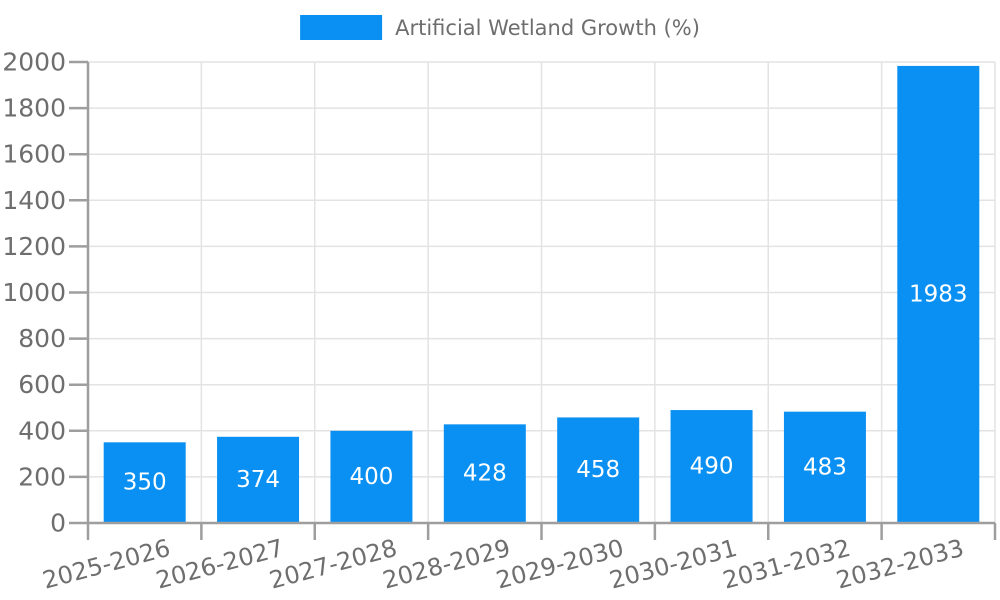  I want to click on x-tick-label: 2030-2031, so click(673, 564).